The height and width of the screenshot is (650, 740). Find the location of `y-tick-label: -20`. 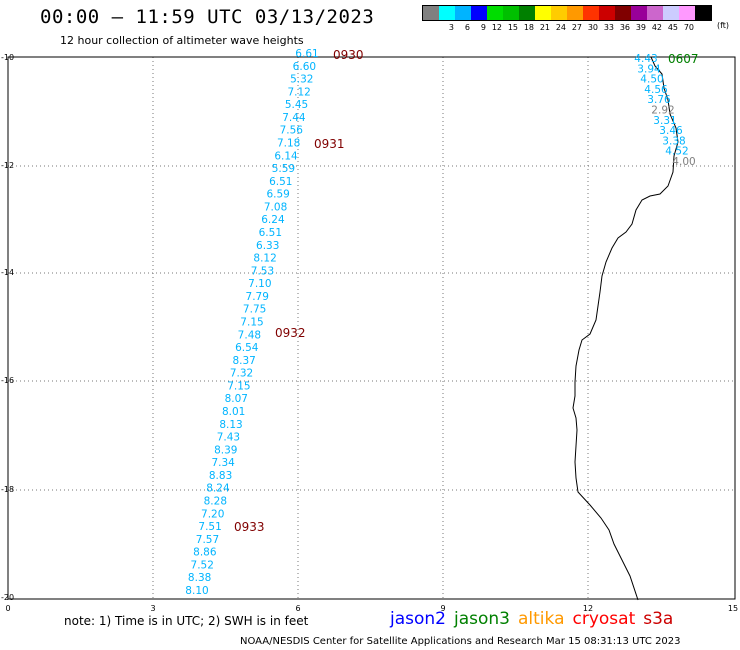

y-tick-label: -20 is located at coordinates (7, 597).